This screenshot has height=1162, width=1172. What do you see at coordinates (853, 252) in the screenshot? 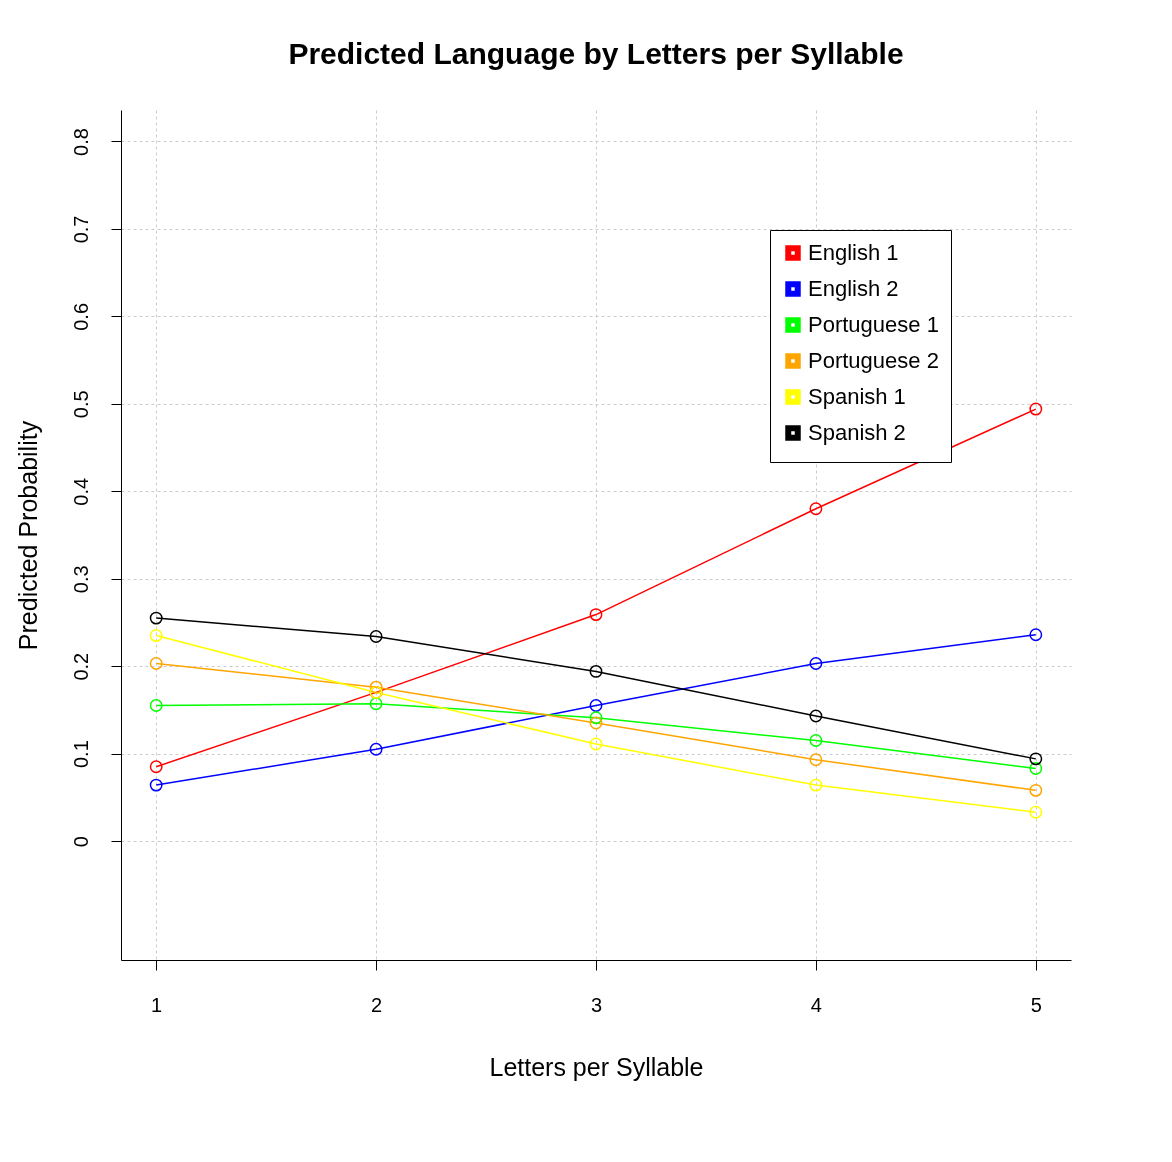
I see `legend-label: English 1` at bounding box center [853, 252].